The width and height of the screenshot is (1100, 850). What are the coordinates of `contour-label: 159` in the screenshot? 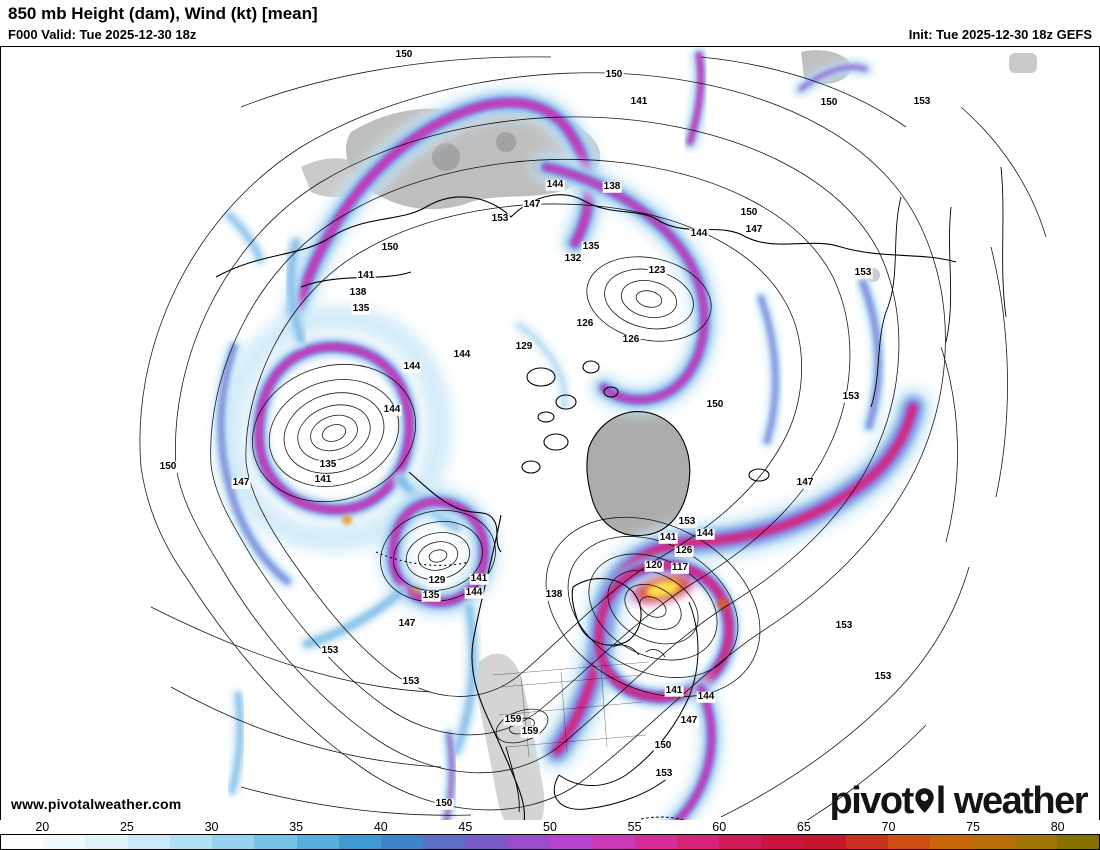 It's located at (513, 719).